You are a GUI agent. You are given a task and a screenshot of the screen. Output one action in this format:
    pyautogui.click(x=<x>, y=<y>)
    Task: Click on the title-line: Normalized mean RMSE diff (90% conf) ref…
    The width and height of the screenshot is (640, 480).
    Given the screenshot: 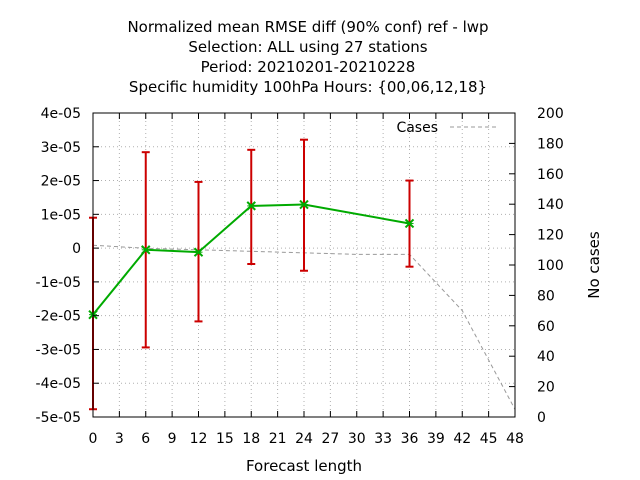 What is the action you would take?
    pyautogui.click(x=307, y=27)
    